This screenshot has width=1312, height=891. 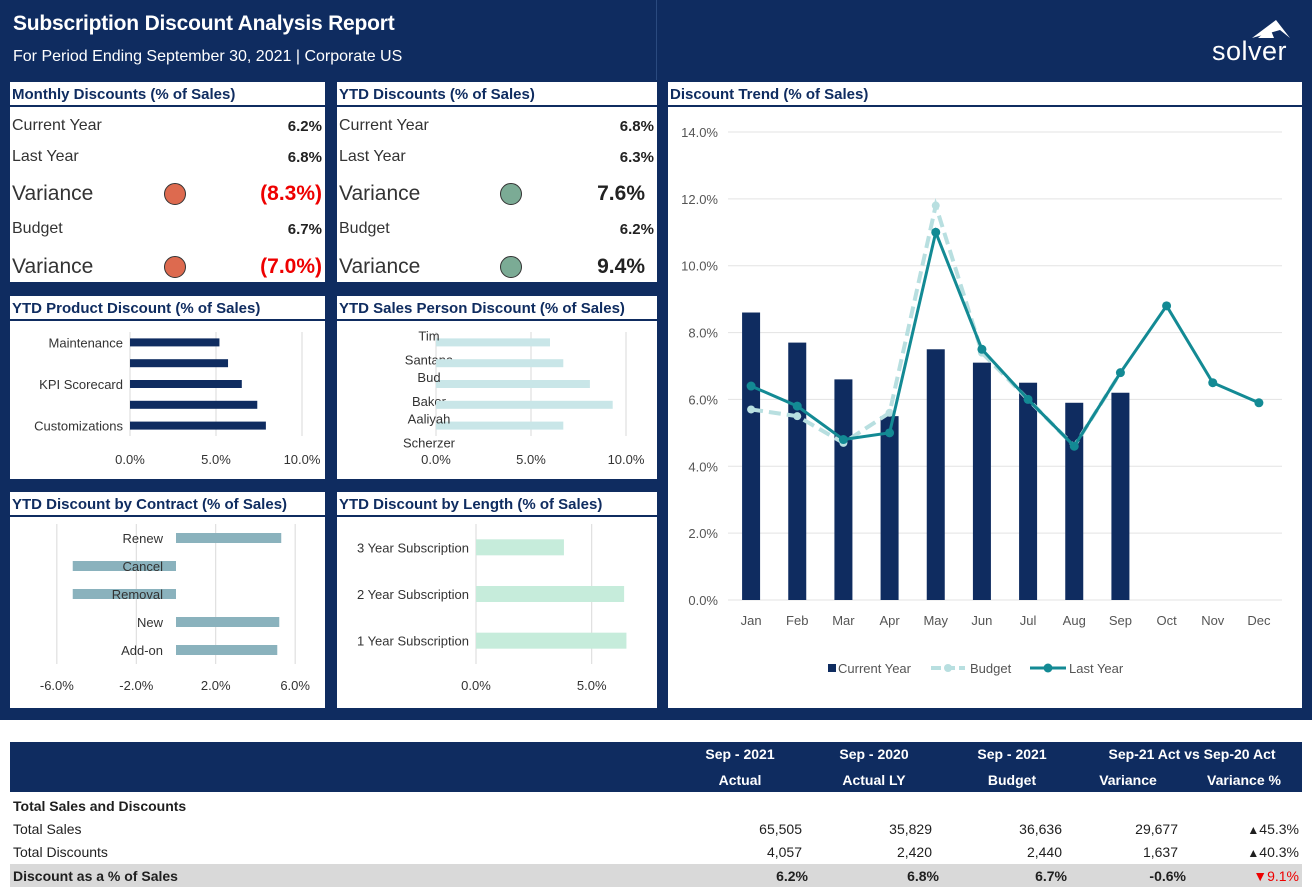 What do you see at coordinates (380, 193) in the screenshot?
I see `variance-ly-label: Variance` at bounding box center [380, 193].